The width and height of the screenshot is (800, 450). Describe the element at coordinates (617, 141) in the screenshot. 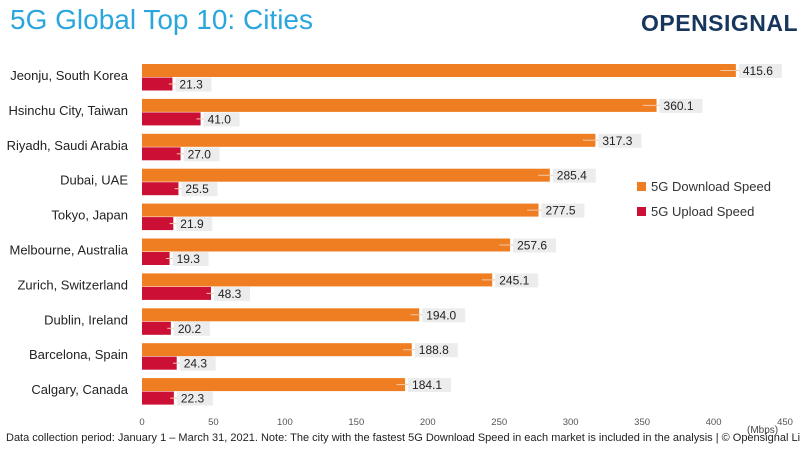

I see `download-value-label: 317.3` at that location.